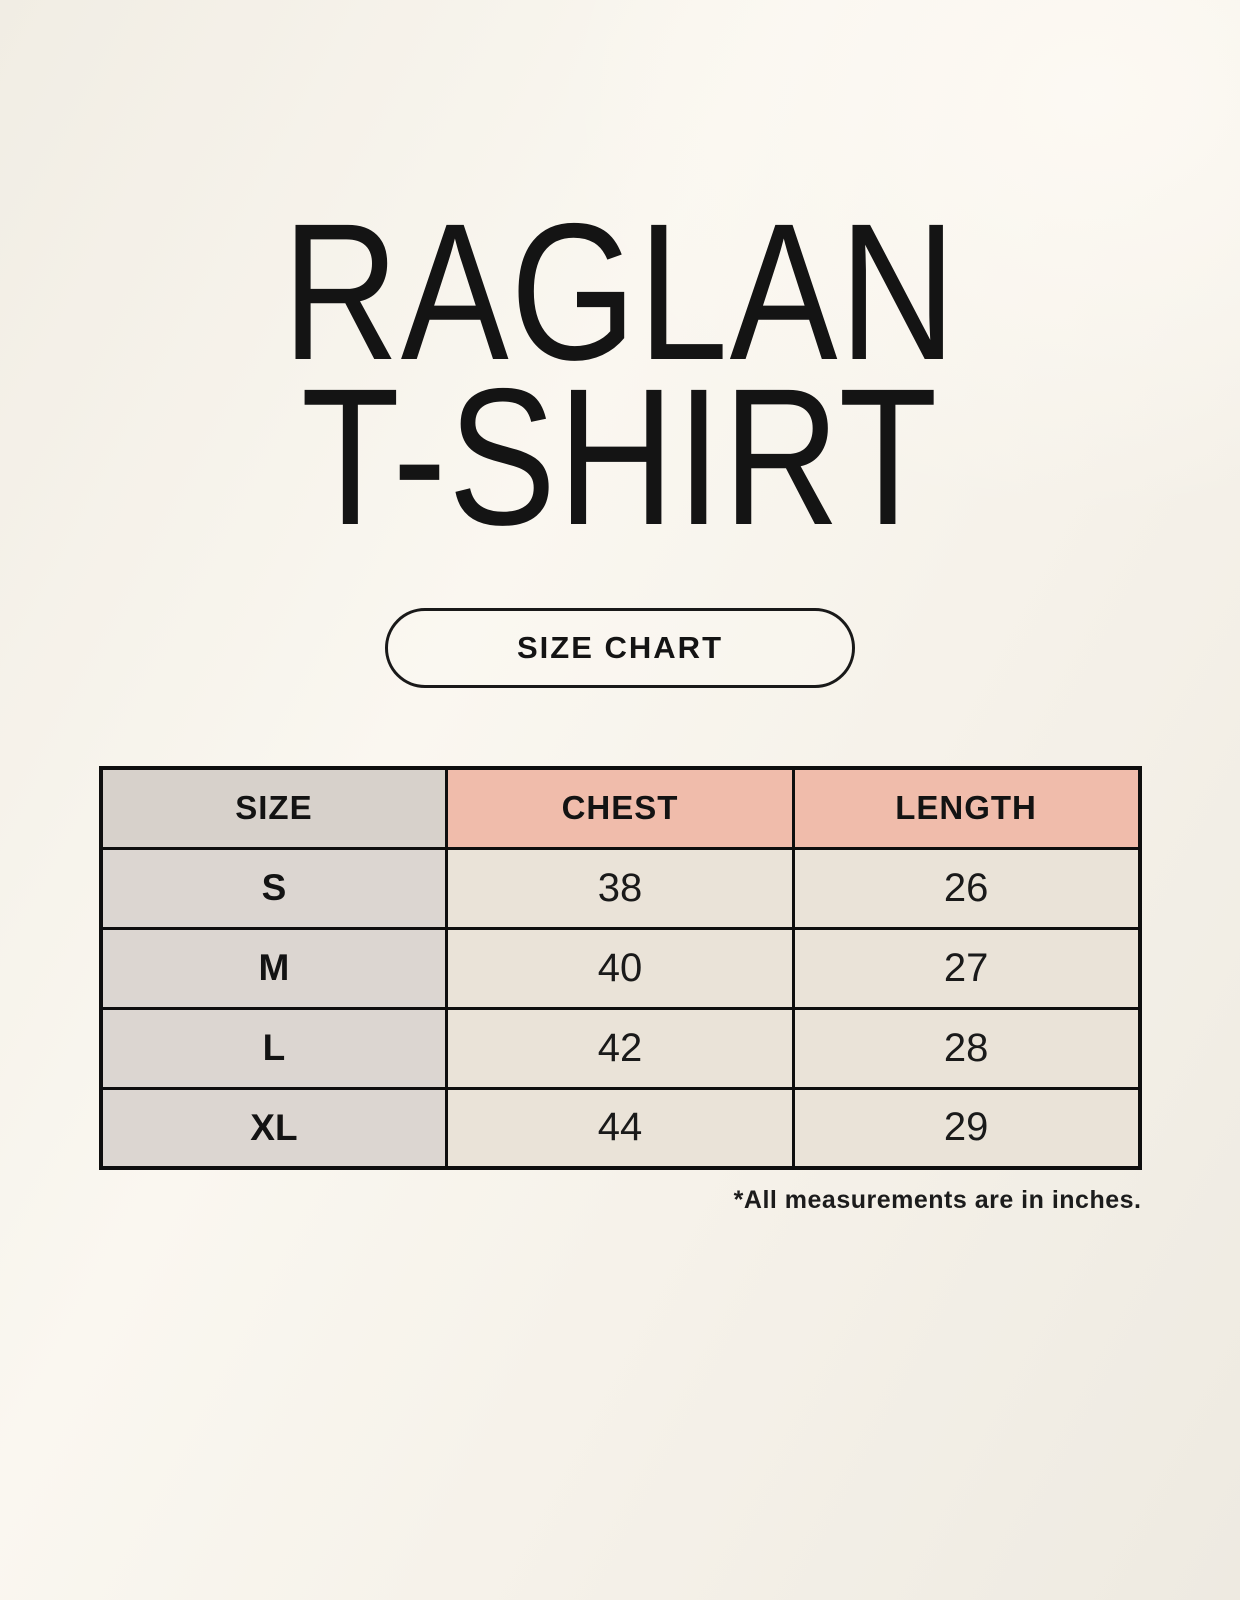 Image resolution: width=1240 pixels, height=1600 pixels. I want to click on row-l-size: L, so click(273, 1048).